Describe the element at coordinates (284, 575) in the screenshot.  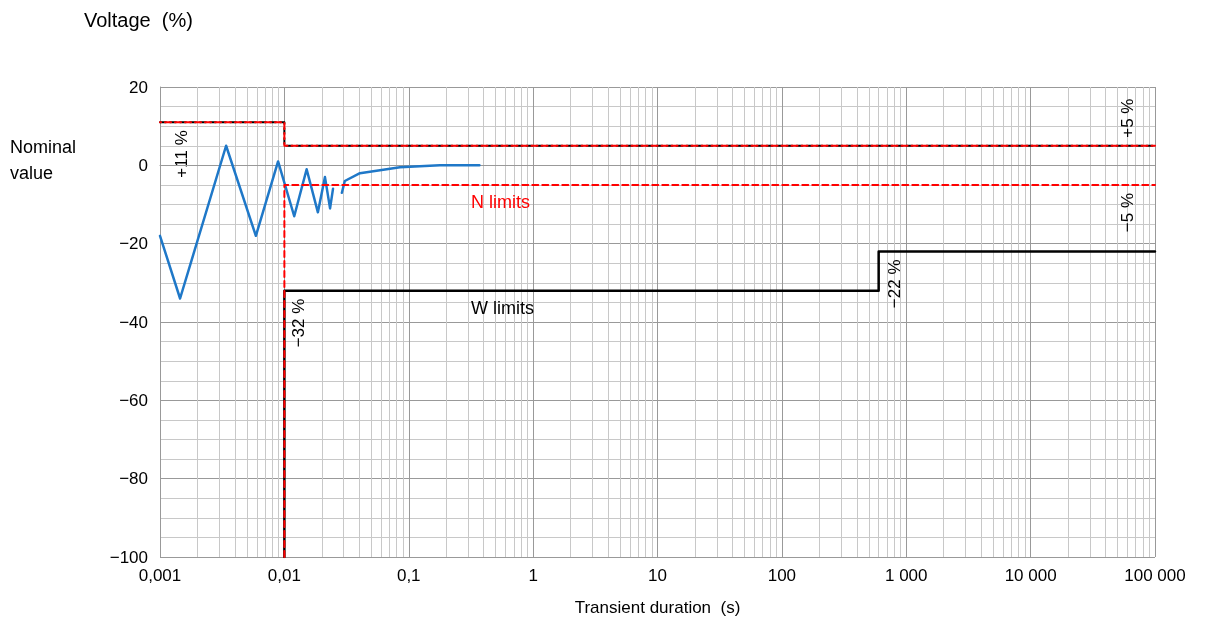
I see `x-tick-label: 0,01` at that location.